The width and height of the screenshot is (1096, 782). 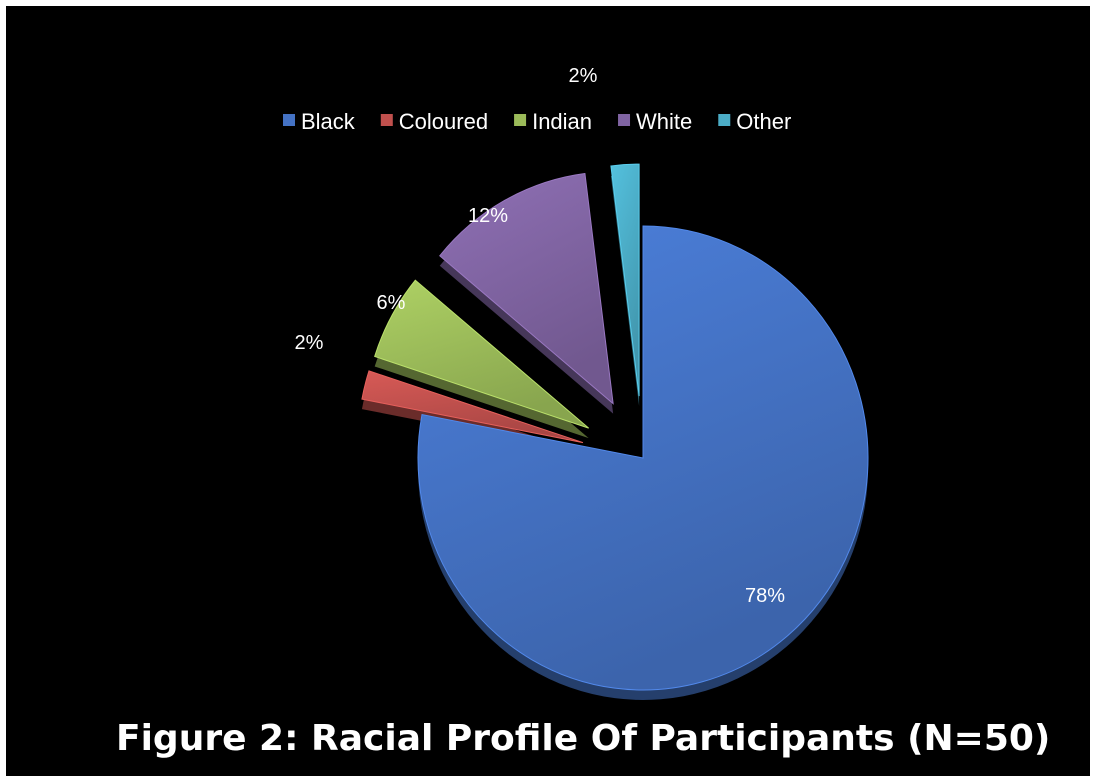 I want to click on data-label-black: 78%, so click(x=765, y=596).